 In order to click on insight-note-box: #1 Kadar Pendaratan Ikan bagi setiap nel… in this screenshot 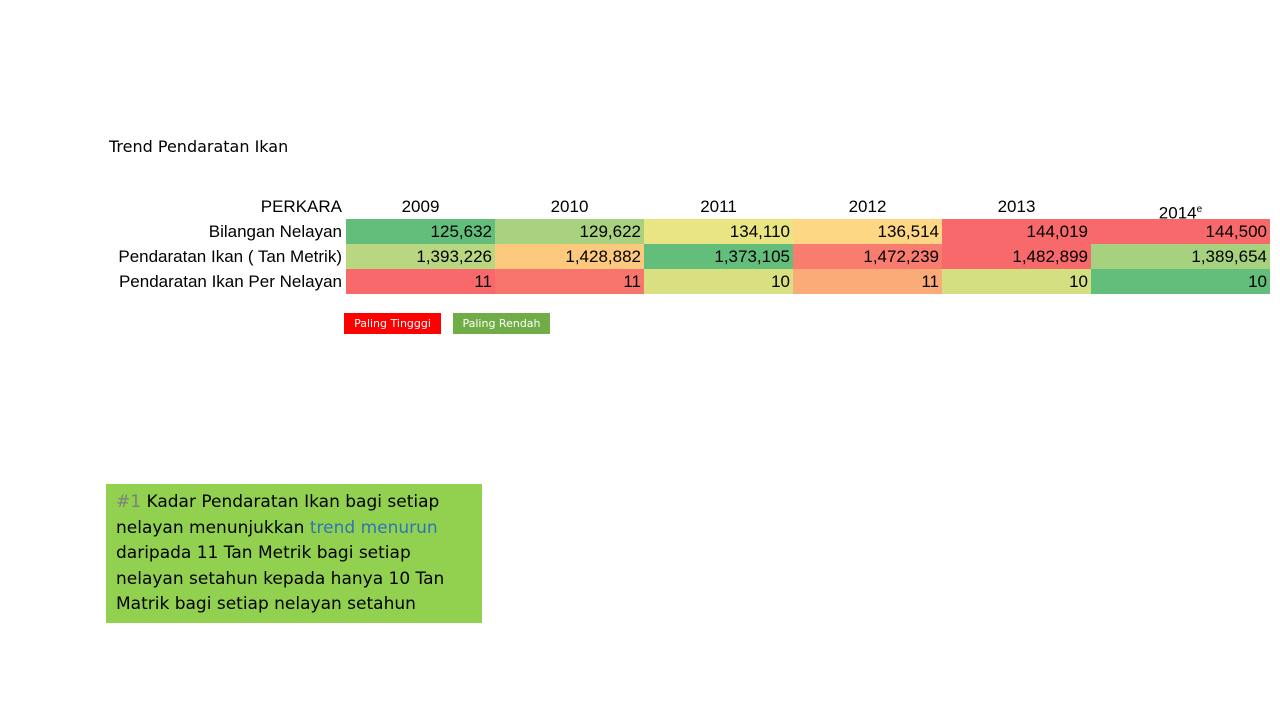, I will do `click(294, 553)`.